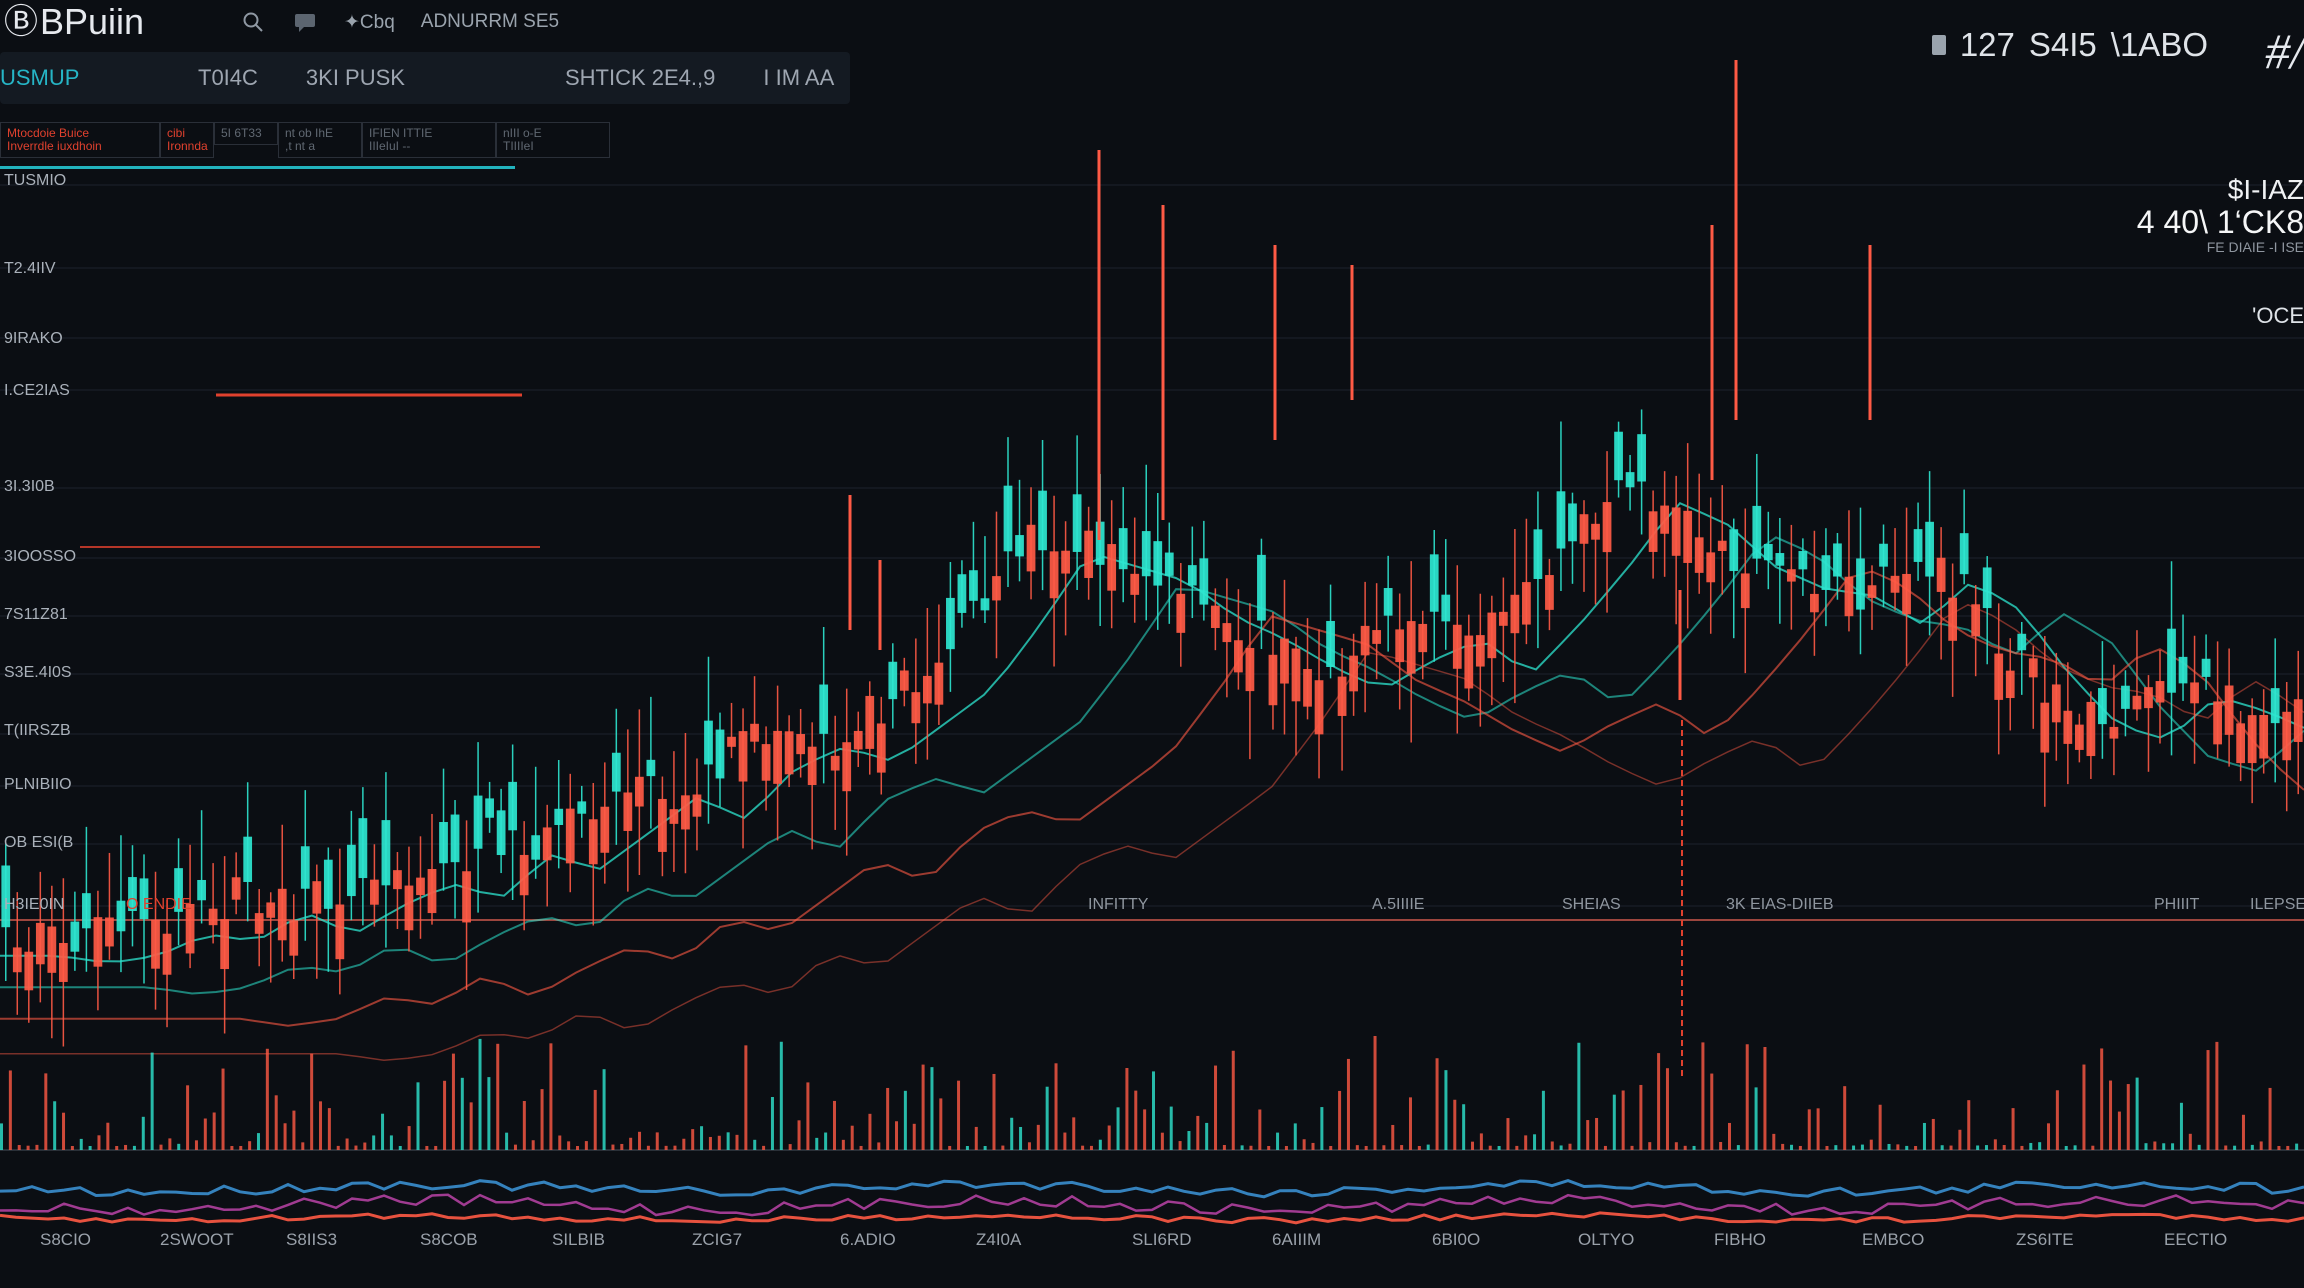  I want to click on oscillator-line, so click(1152, 1189).